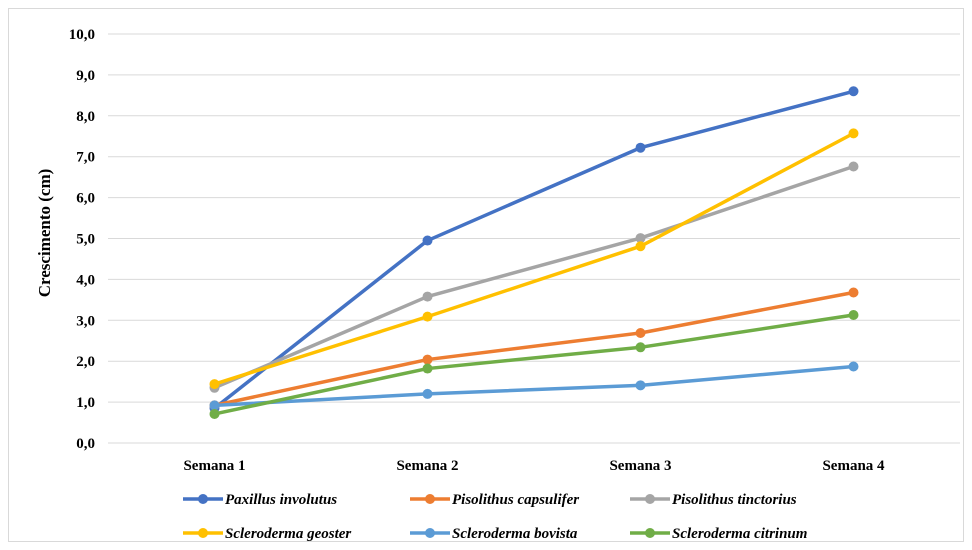 This screenshot has height=550, width=972. What do you see at coordinates (739, 534) in the screenshot?
I see `legend-label: Scleroderma citrinum` at bounding box center [739, 534].